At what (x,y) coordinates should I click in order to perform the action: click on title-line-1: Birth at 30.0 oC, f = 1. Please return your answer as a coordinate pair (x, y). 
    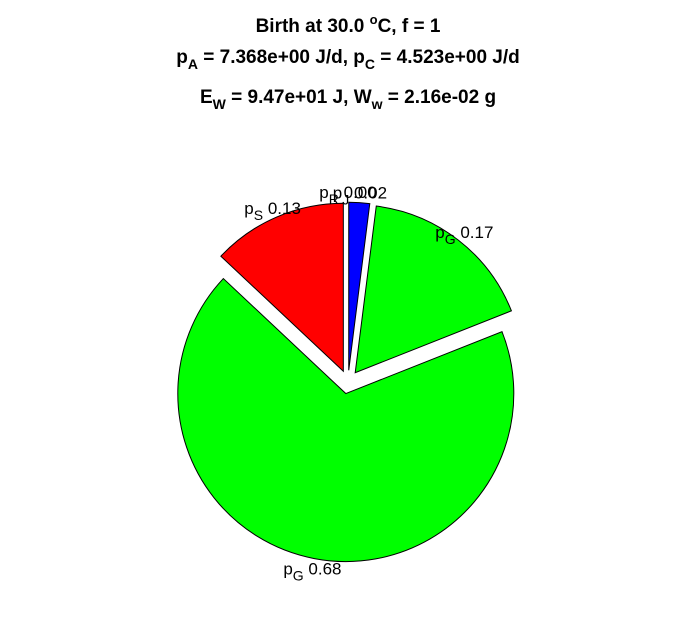
    Looking at the image, I should click on (348, 24).